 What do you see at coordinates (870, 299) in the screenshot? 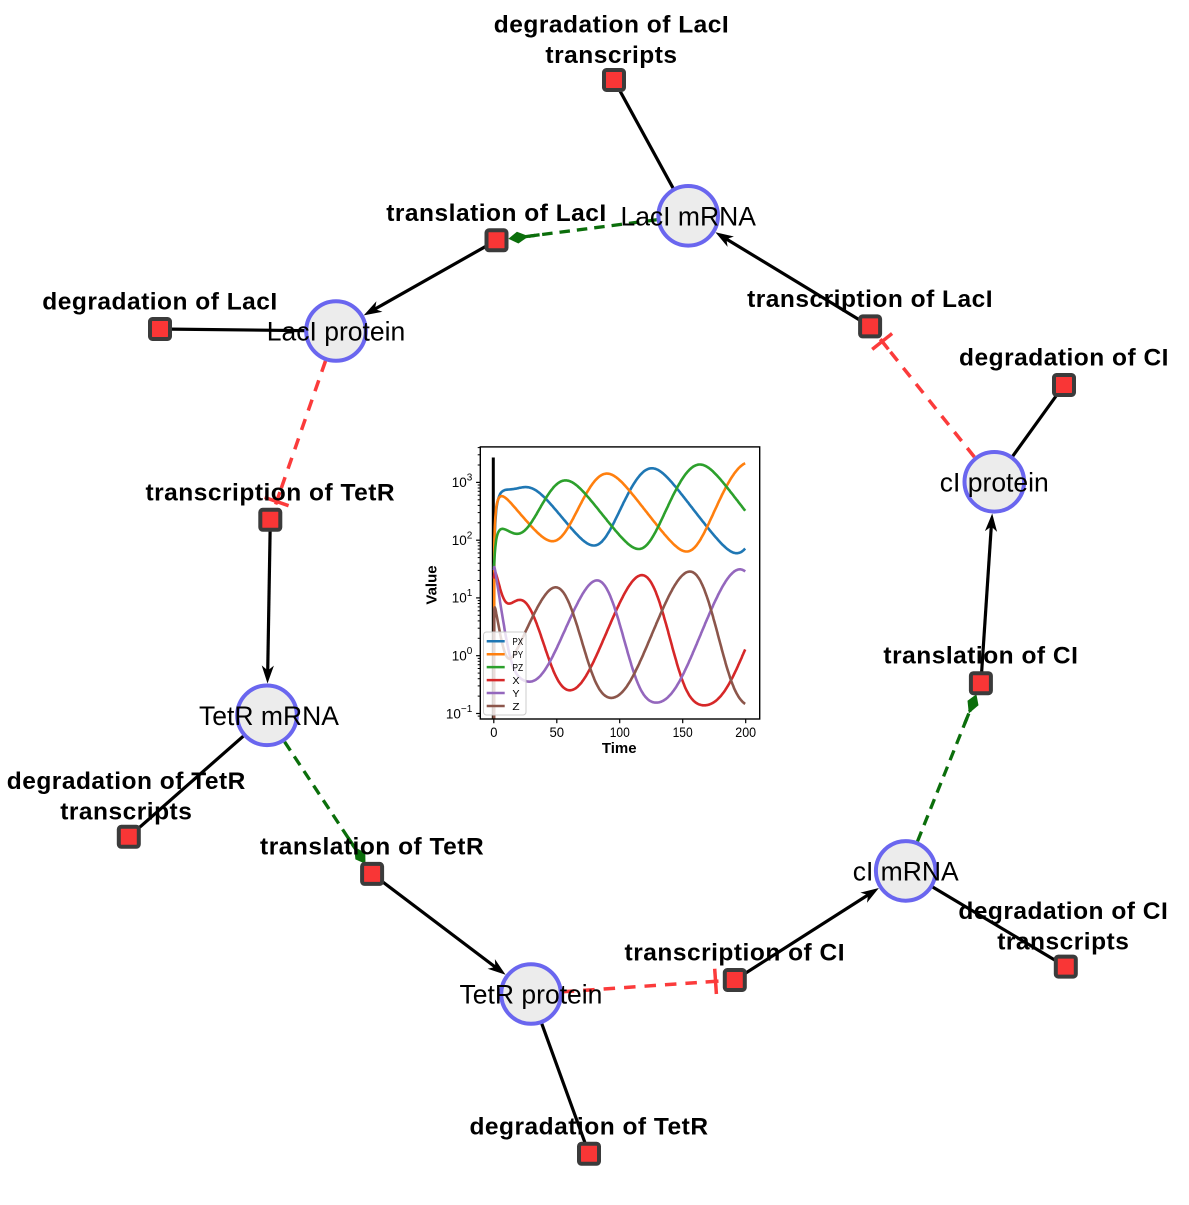
I see `svg-text: transcription of LacI` at bounding box center [870, 299].